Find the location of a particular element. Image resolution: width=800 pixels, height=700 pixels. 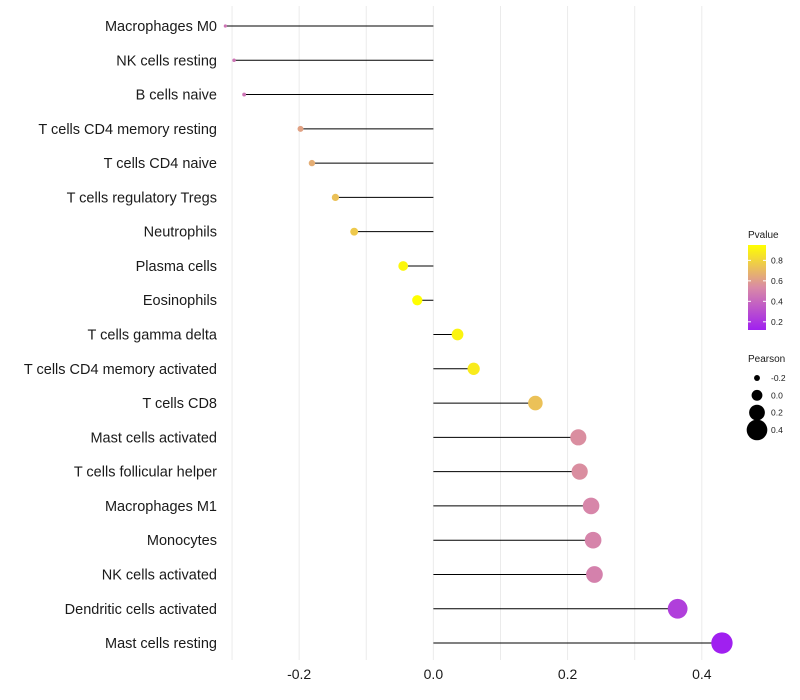

category-label: T cells CD4 memory activated is located at coordinates (120, 370).